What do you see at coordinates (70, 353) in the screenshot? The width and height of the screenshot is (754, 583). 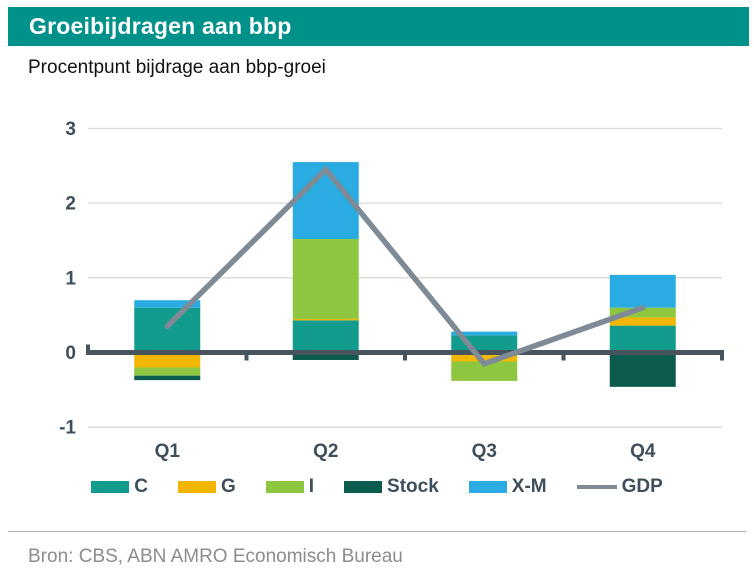 I see `y-axis-tick-label: 0` at bounding box center [70, 353].